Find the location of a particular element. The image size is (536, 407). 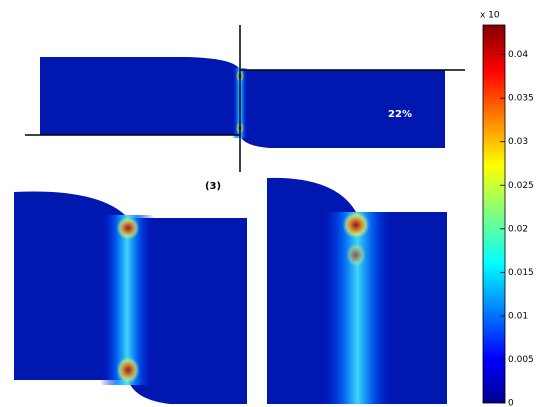

tick-label: 0.02 is located at coordinates (518, 229).